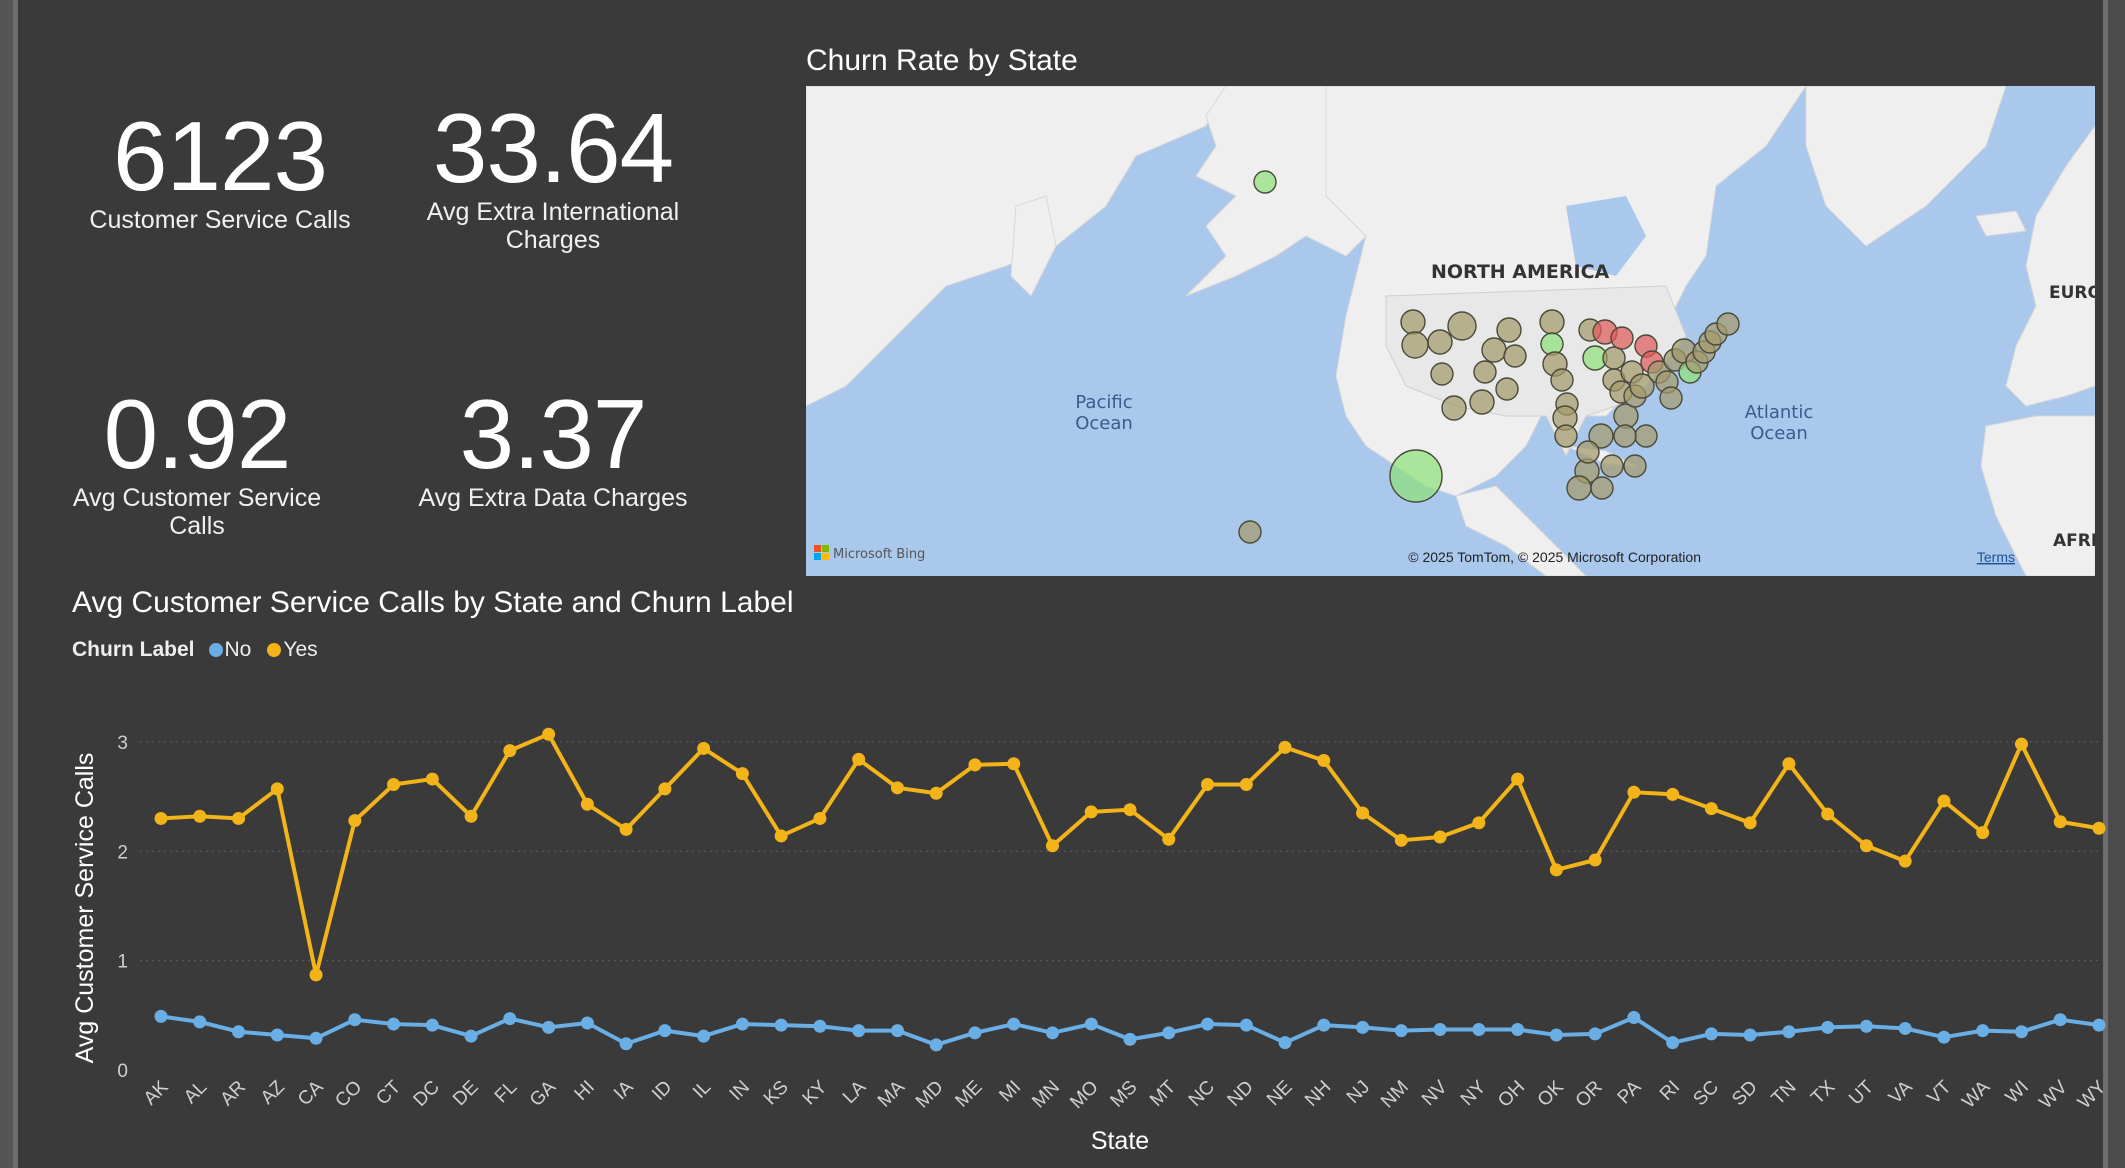 This screenshot has width=2125, height=1168. Describe the element at coordinates (553, 448) in the screenshot. I see `kpi-card-avg-extra-data-charges: 3.37 Avg Extra Data Charges` at that location.